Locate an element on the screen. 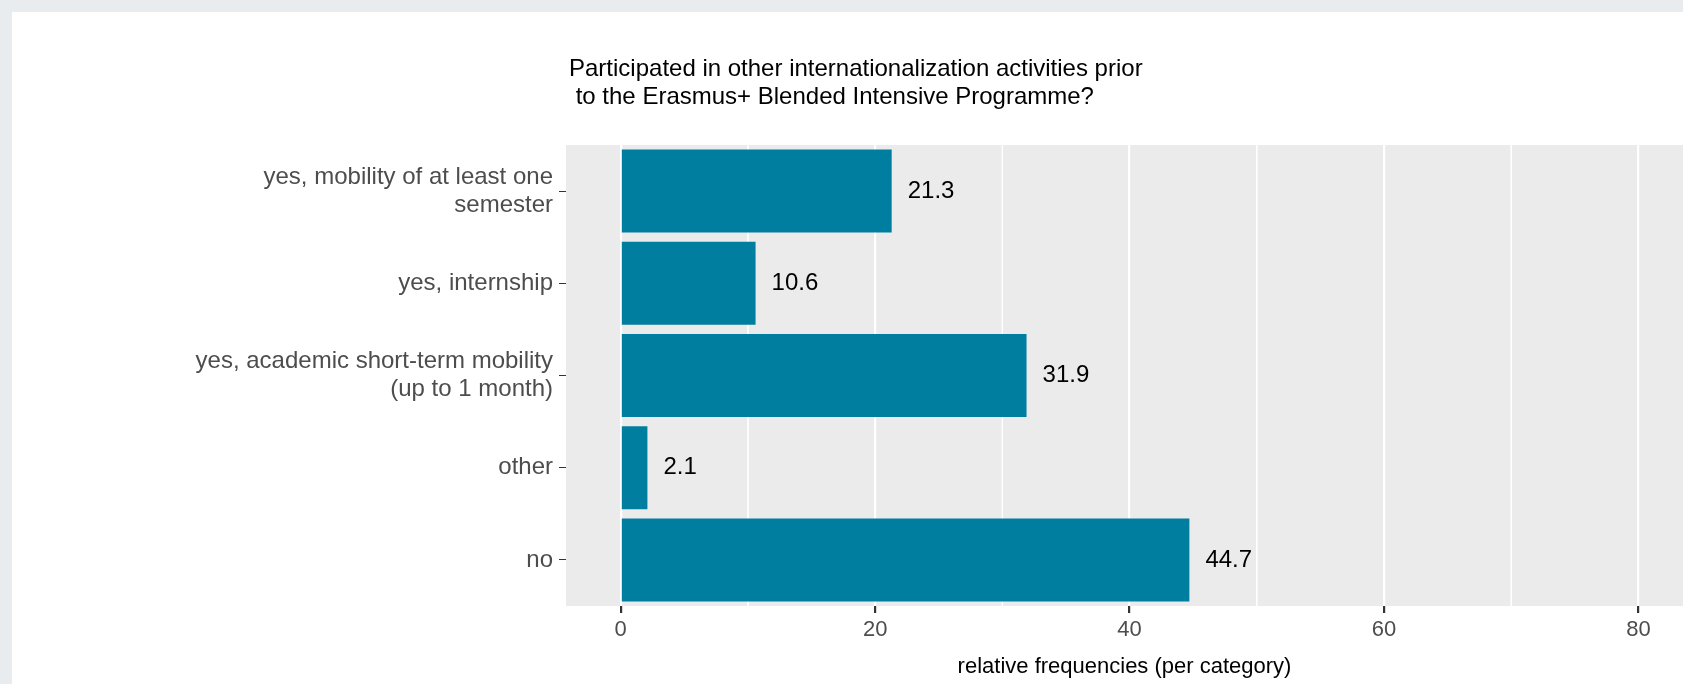 The height and width of the screenshot is (684, 1683). x-tick-label: 80 is located at coordinates (1638, 629).